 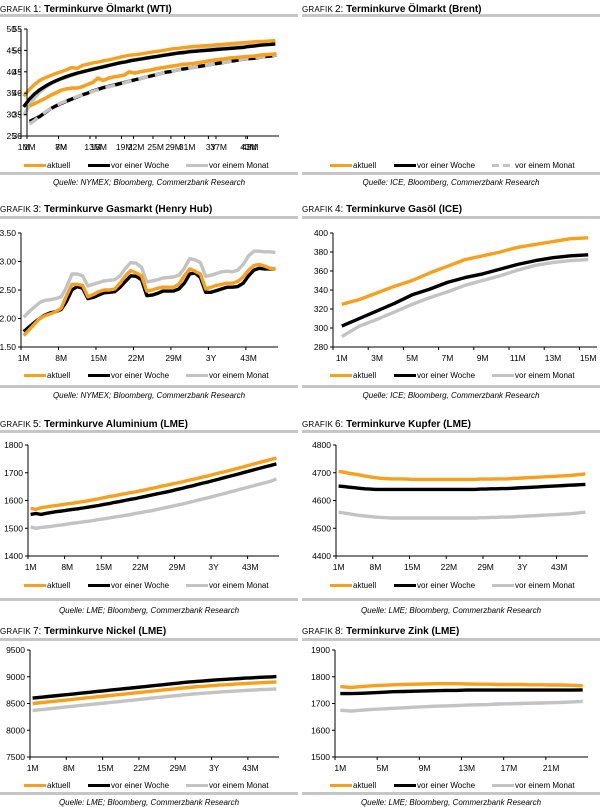 I want to click on chart-title: GRAFIK 1: Terminkurve Ölmarkt (WTI), so click(x=86, y=9).